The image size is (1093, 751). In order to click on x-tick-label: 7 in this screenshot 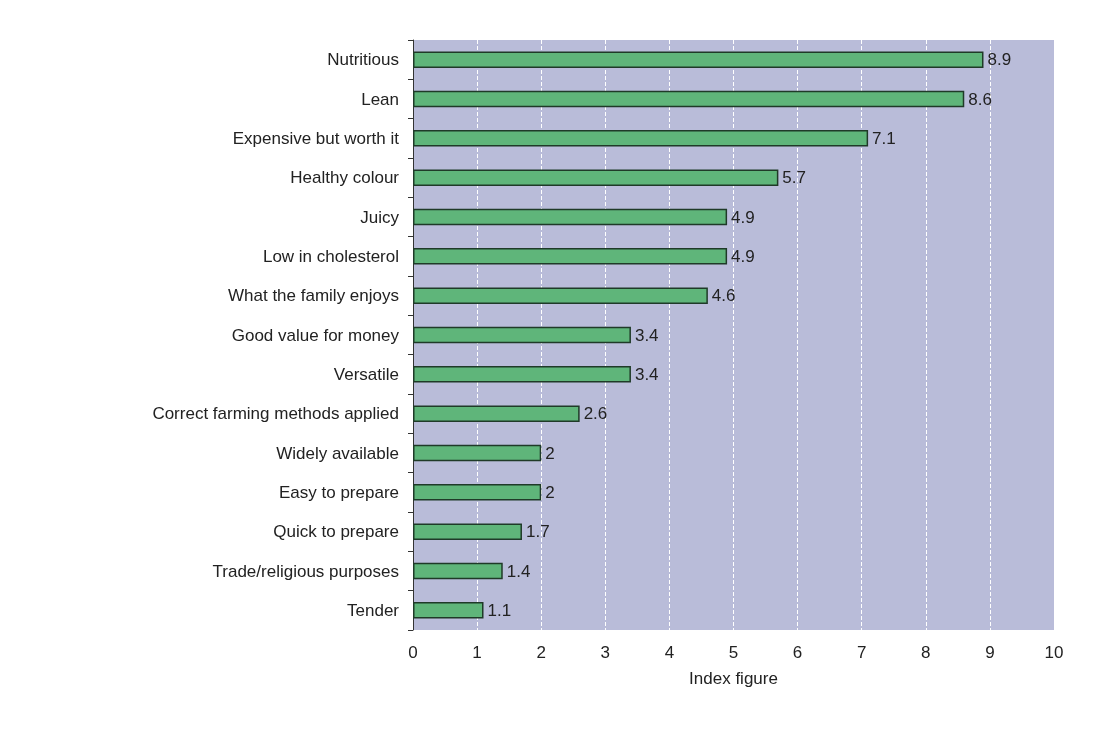, I will do `click(861, 652)`.